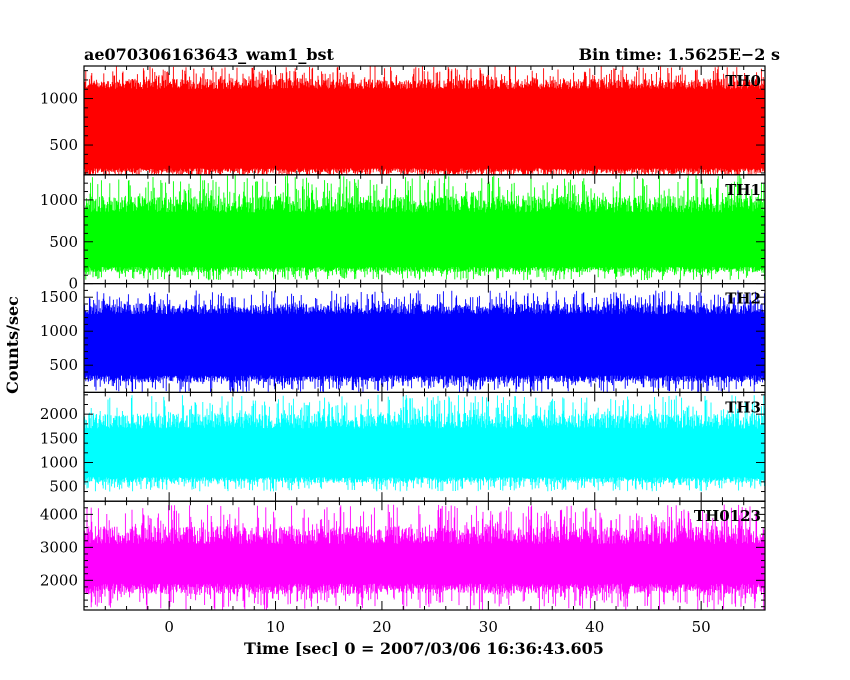 Image resolution: width=850 pixels, height=680 pixels. What do you see at coordinates (743, 299) in the screenshot?
I see `panel-label-th2: TH2` at bounding box center [743, 299].